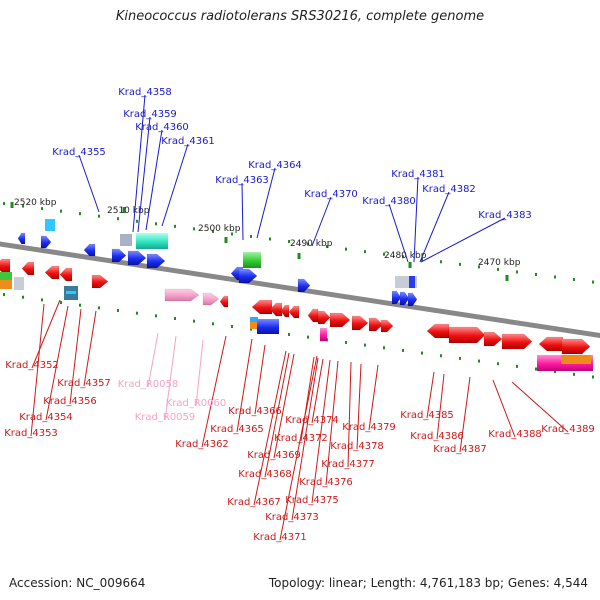  Describe the element at coordinates (35, 203) in the screenshot. I see `scale-label: 2520 kbp` at that location.